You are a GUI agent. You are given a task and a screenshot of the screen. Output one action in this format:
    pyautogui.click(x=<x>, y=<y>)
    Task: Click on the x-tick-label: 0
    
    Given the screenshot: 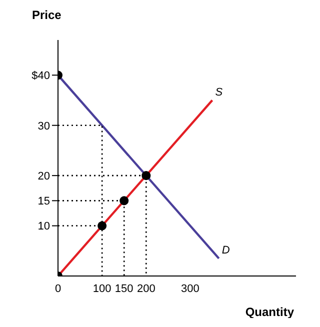 What is the action you would take?
    pyautogui.click(x=58, y=288)
    